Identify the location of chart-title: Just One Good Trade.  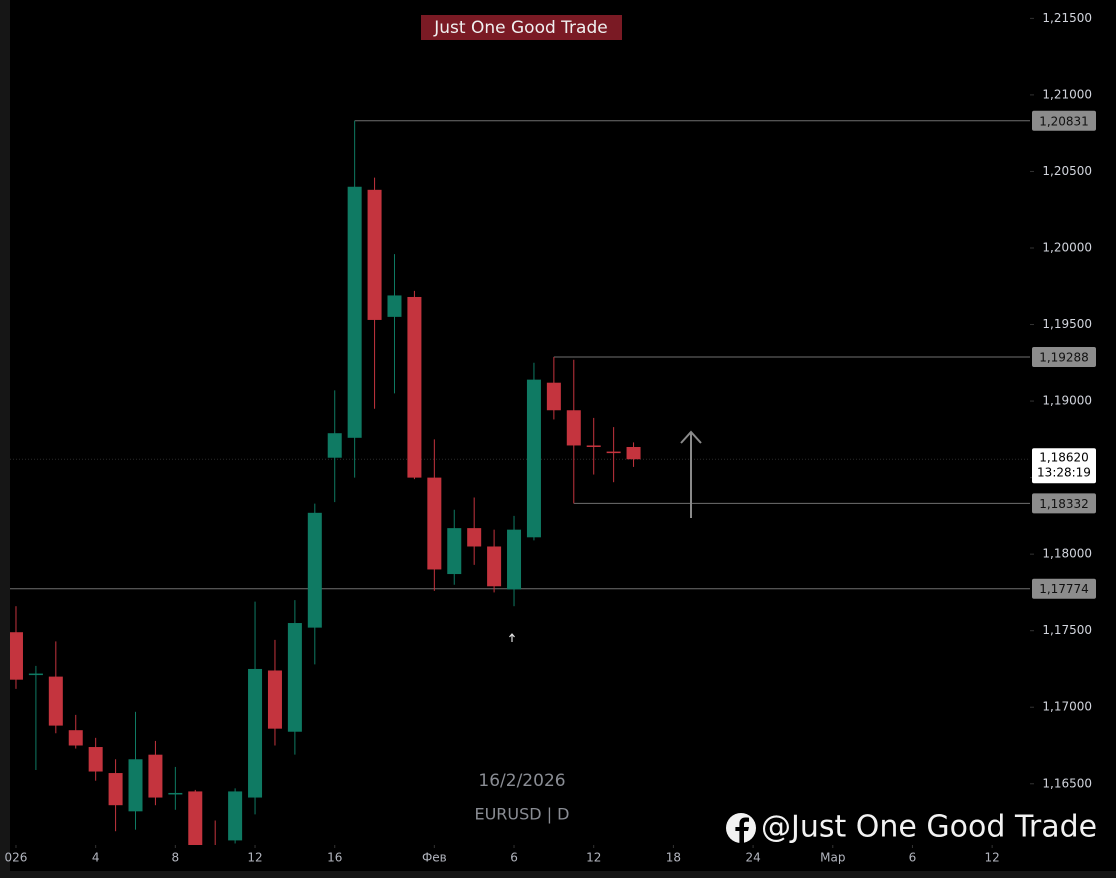
(520, 28).